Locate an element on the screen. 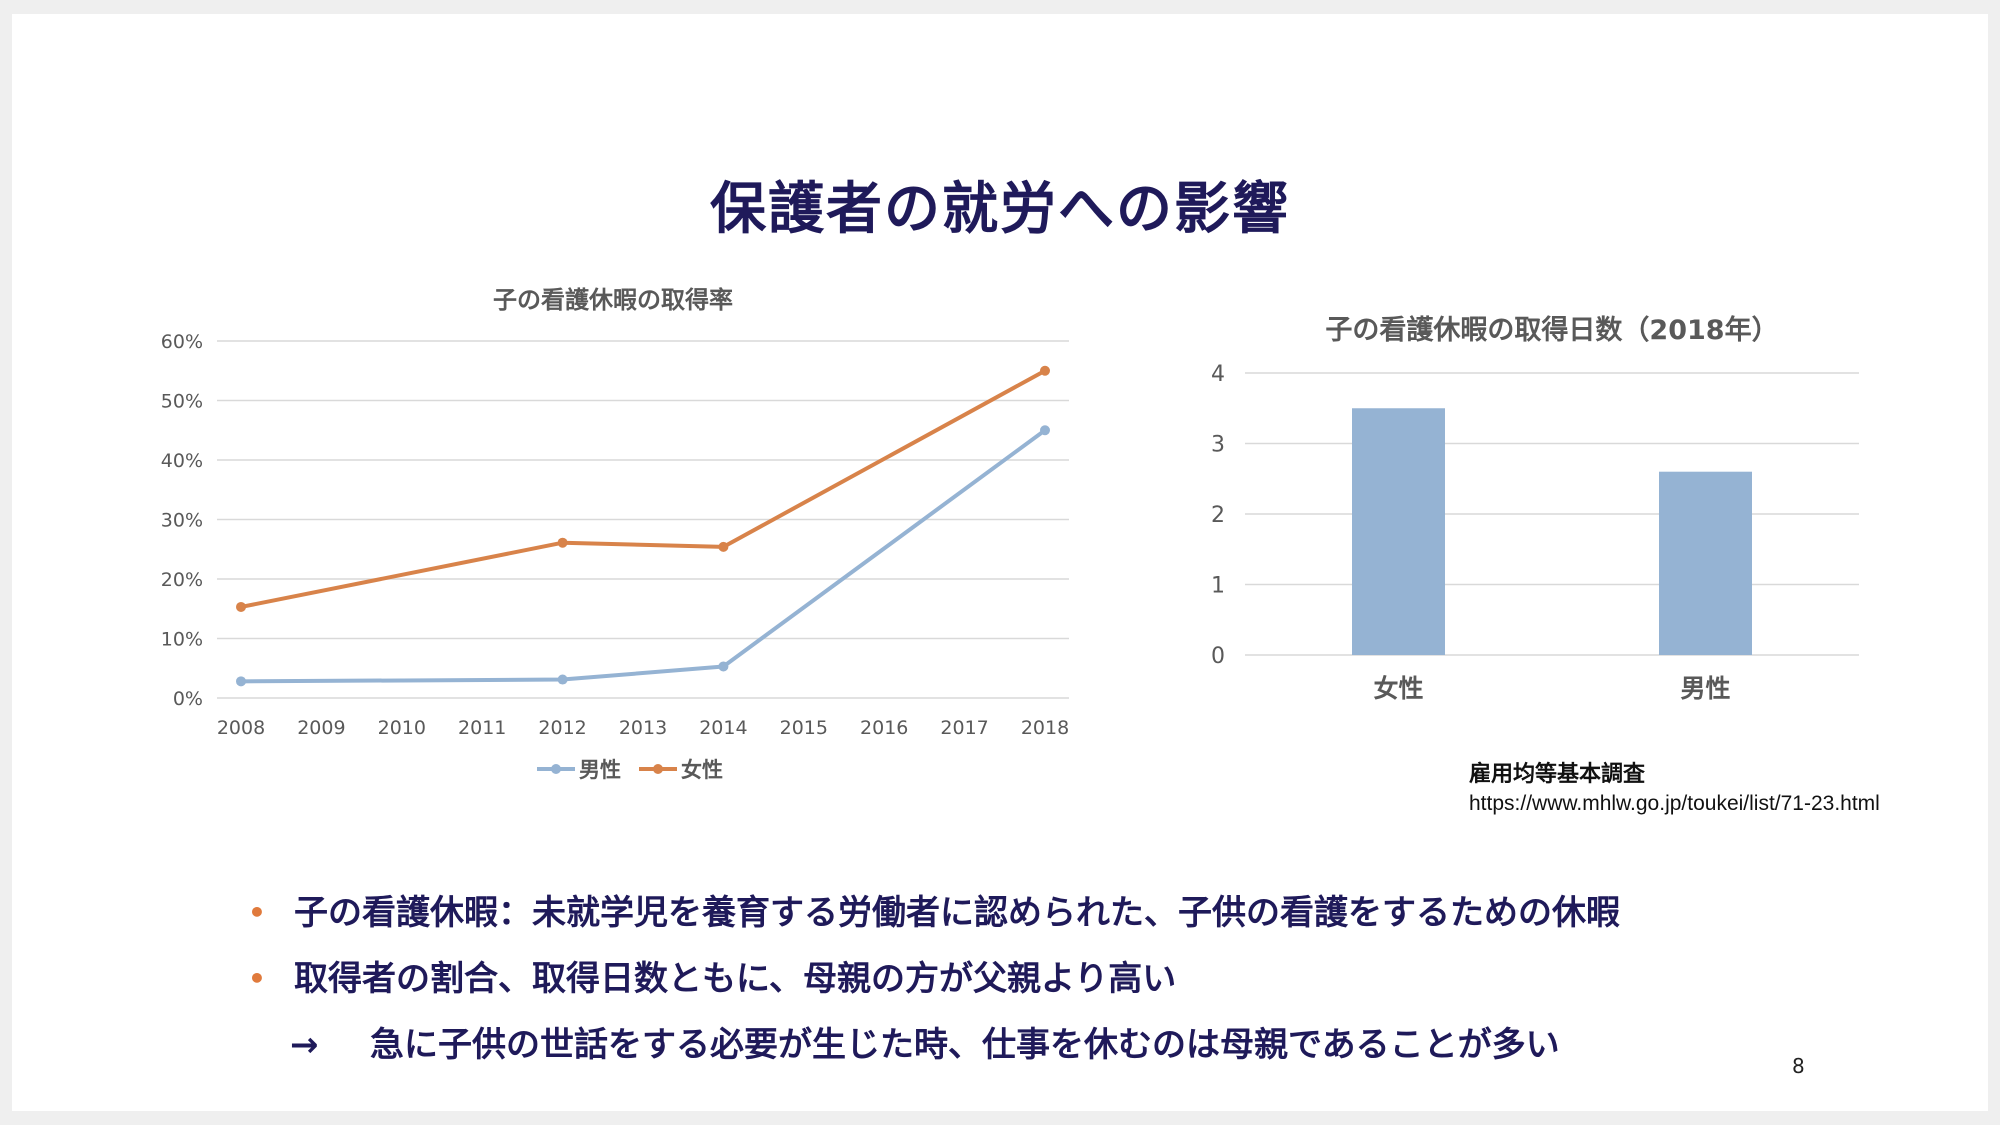  line-series-female is located at coordinates (643, 488).